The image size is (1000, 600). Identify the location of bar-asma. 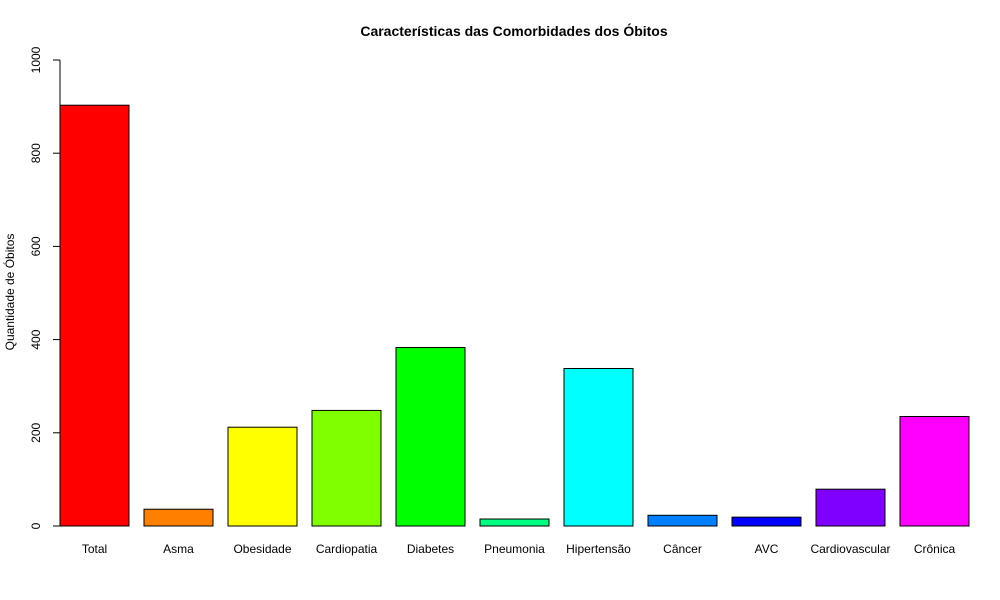
(178, 517).